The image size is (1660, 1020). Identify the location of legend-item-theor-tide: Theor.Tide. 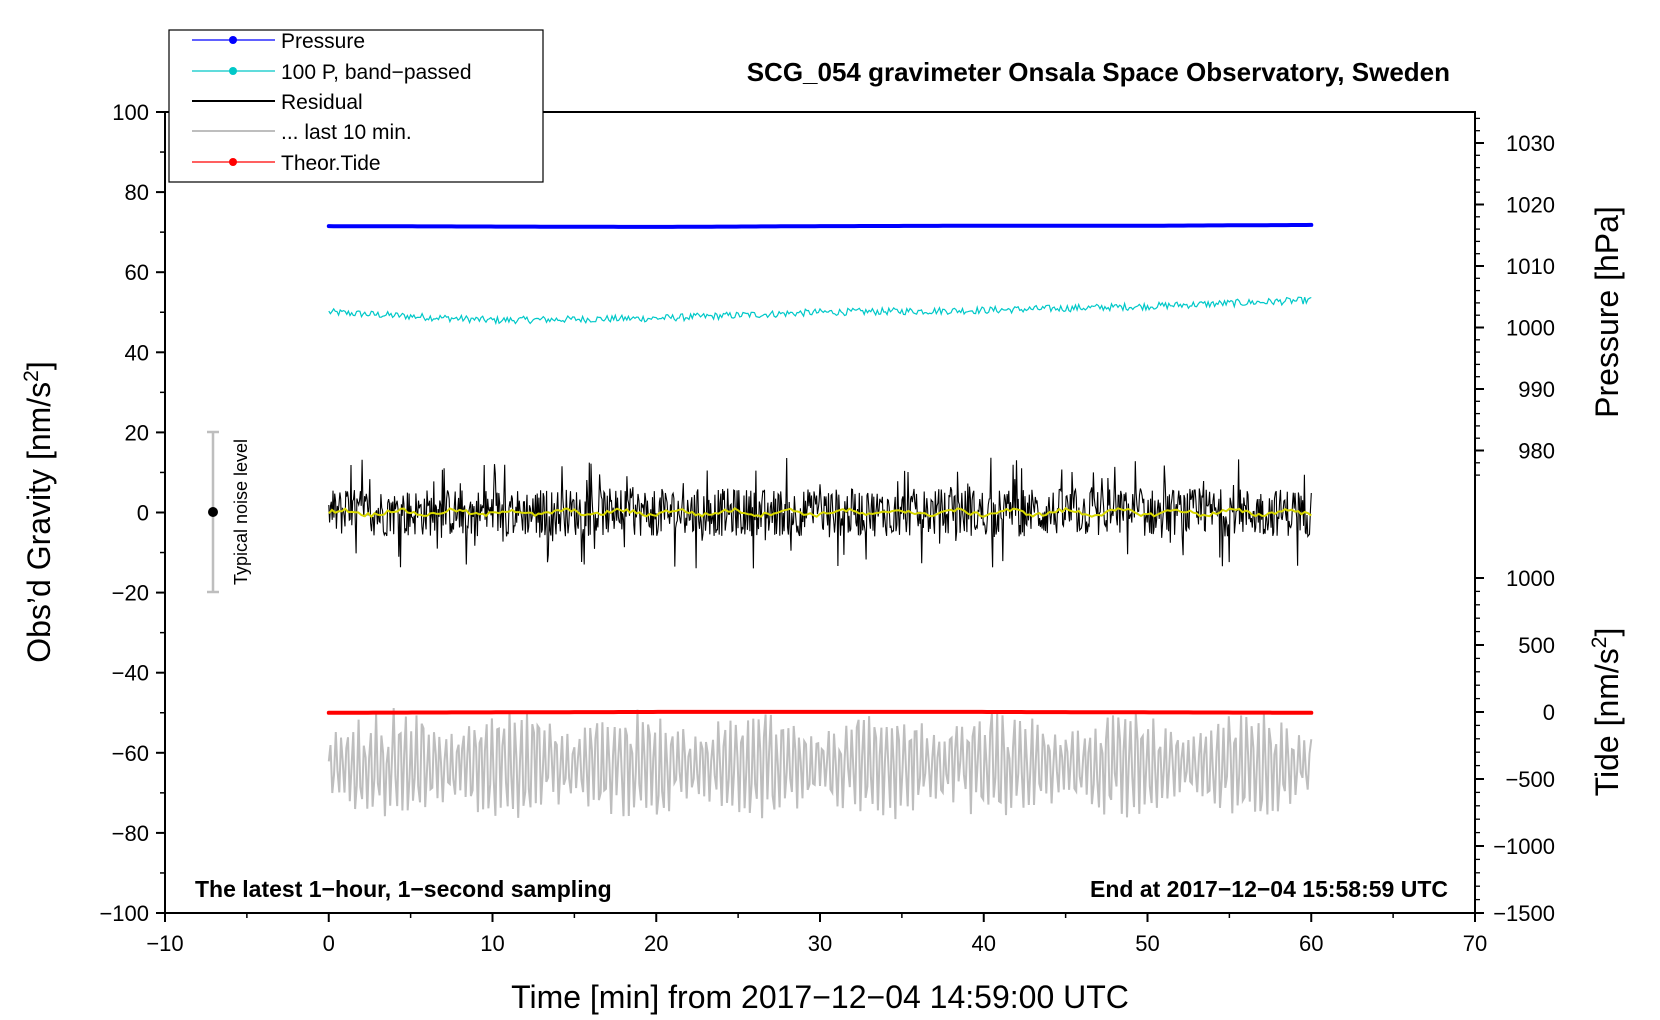
(286, 163).